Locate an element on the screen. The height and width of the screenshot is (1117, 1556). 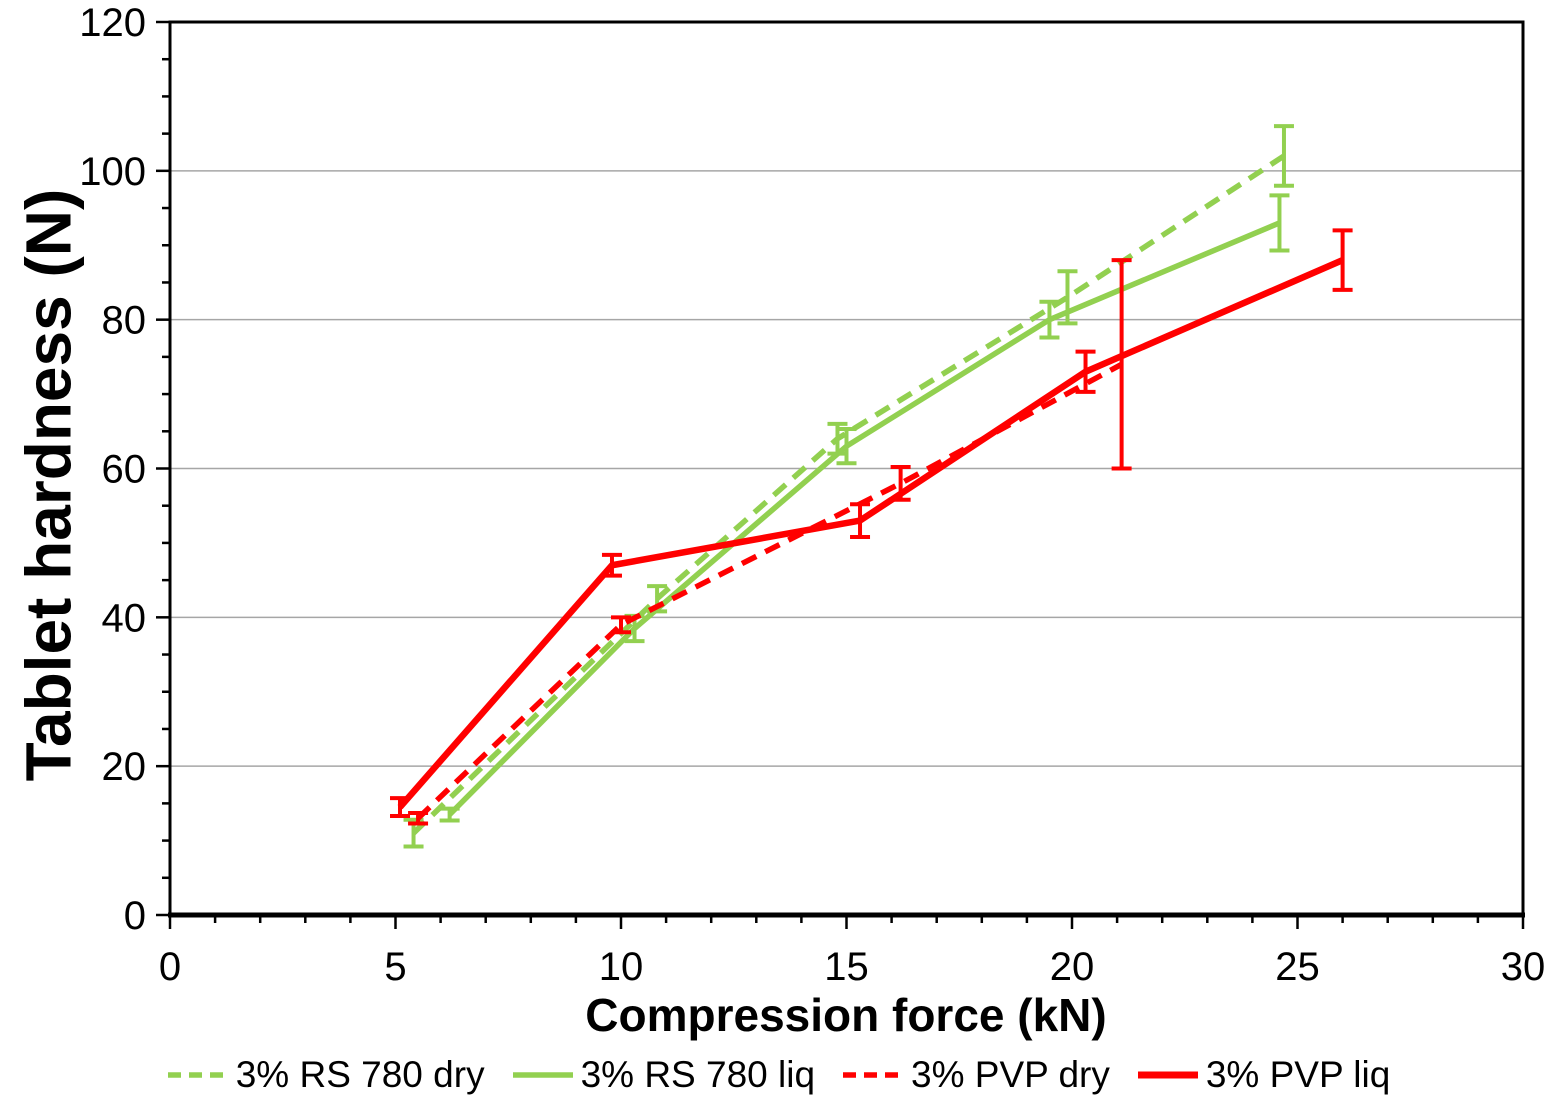
y-tick-label: 100 is located at coordinates (112, 172).